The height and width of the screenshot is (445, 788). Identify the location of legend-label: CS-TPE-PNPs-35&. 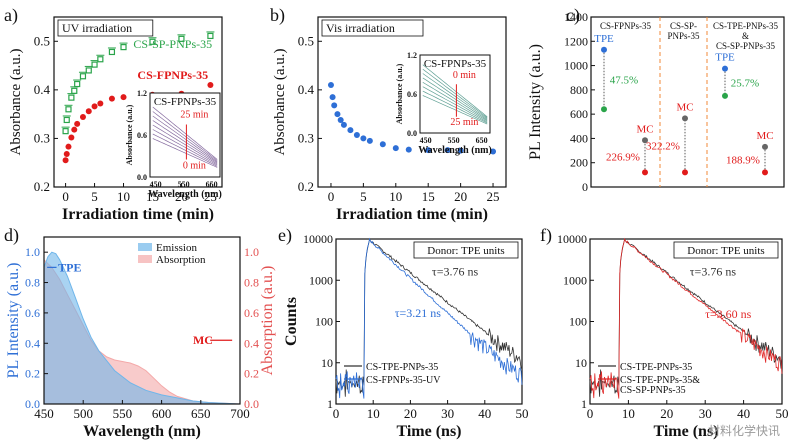
(660, 380).